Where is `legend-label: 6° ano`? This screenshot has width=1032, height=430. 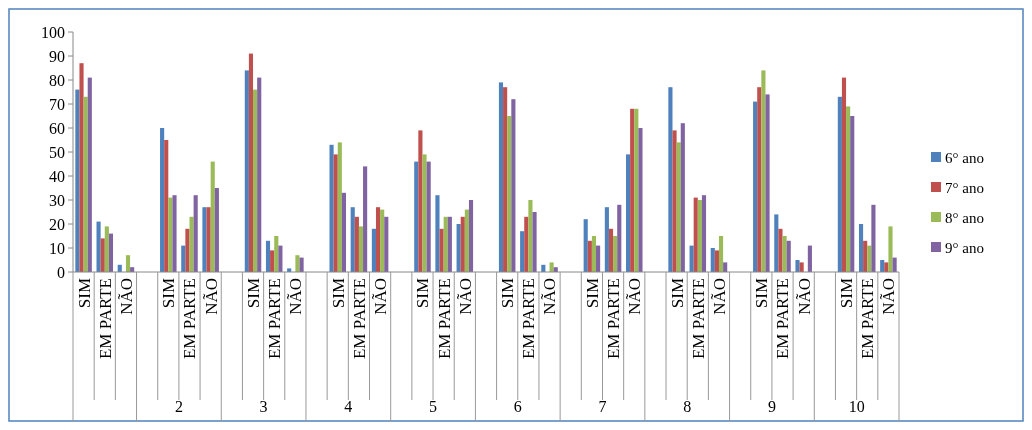
legend-label: 6° ano is located at coordinates (964, 158).